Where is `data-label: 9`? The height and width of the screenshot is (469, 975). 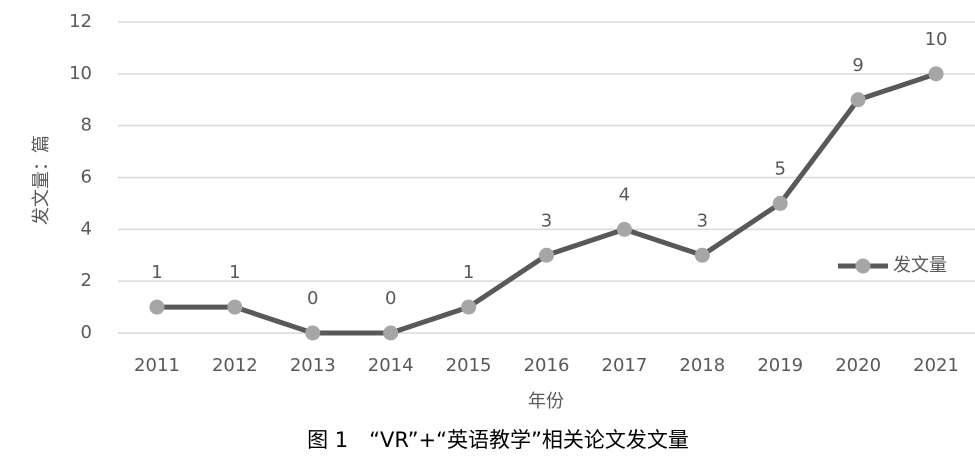
data-label: 9 is located at coordinates (857, 65).